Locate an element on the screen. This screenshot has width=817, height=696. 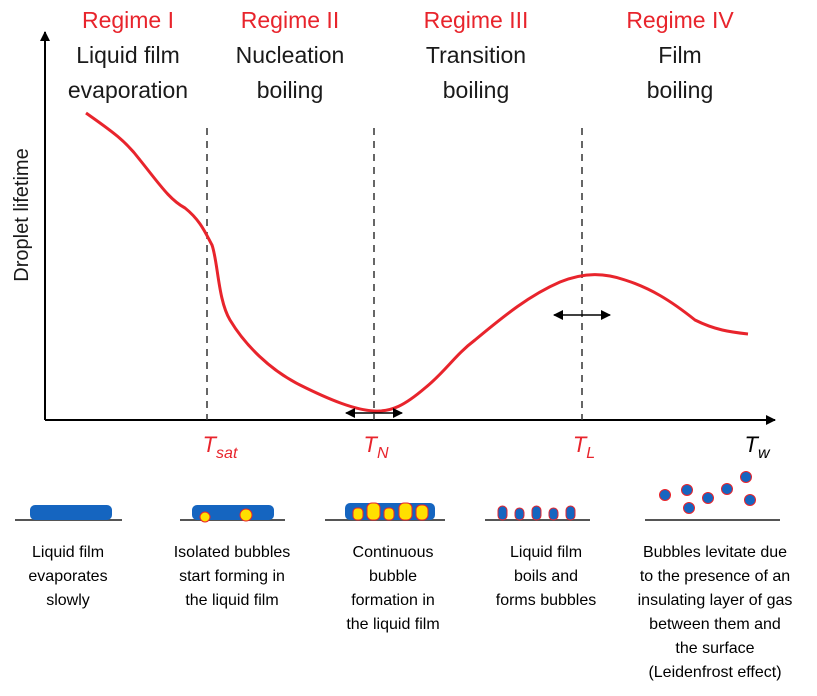
x-axis-label: Tw is located at coordinates (757, 447).